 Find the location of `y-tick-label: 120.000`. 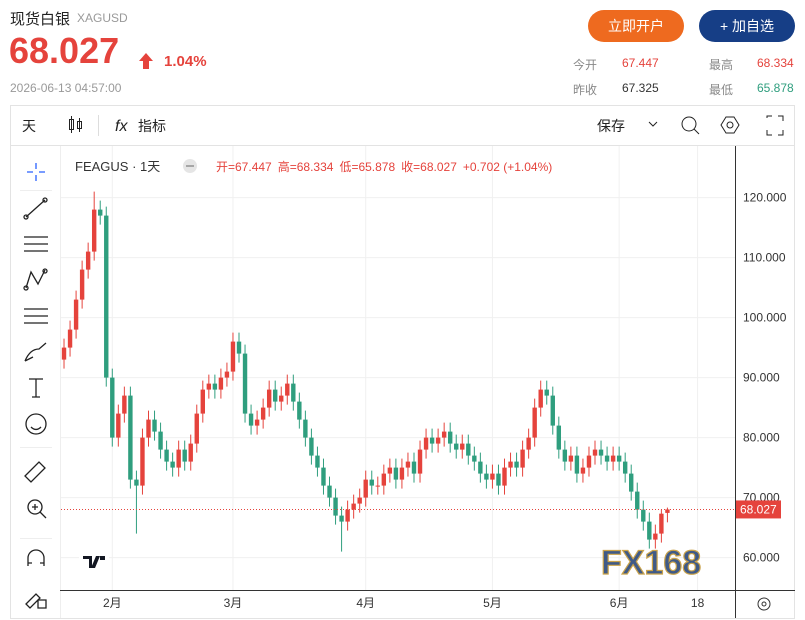

y-tick-label: 120.000 is located at coordinates (765, 198).